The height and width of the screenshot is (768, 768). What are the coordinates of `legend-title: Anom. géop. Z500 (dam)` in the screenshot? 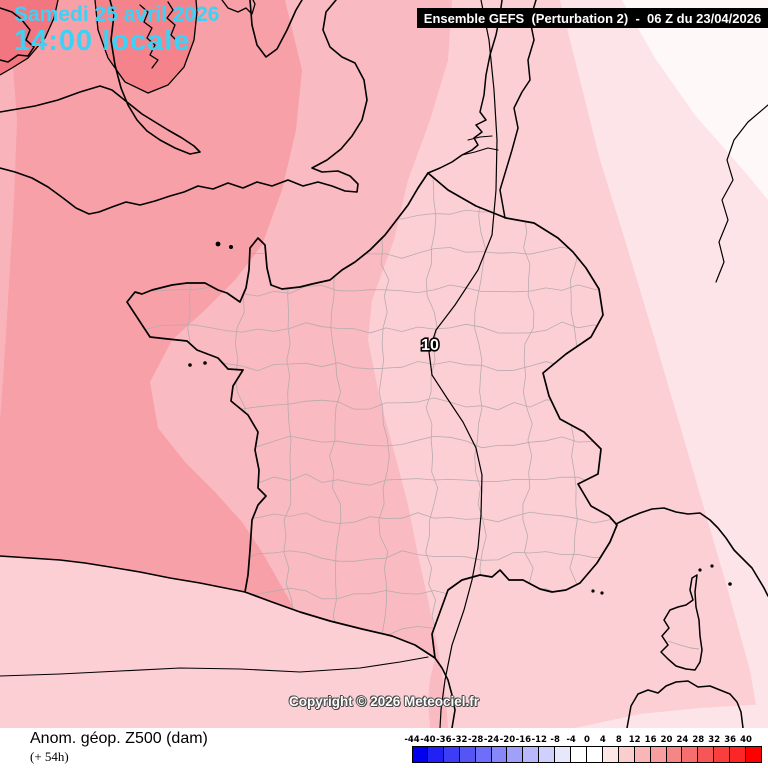 It's located at (119, 738).